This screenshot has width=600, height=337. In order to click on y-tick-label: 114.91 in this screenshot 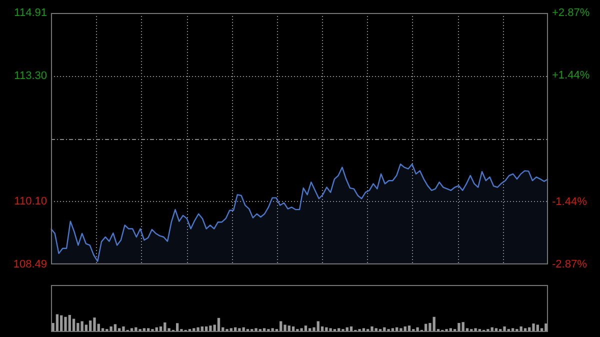, I will do `click(30, 13)`.